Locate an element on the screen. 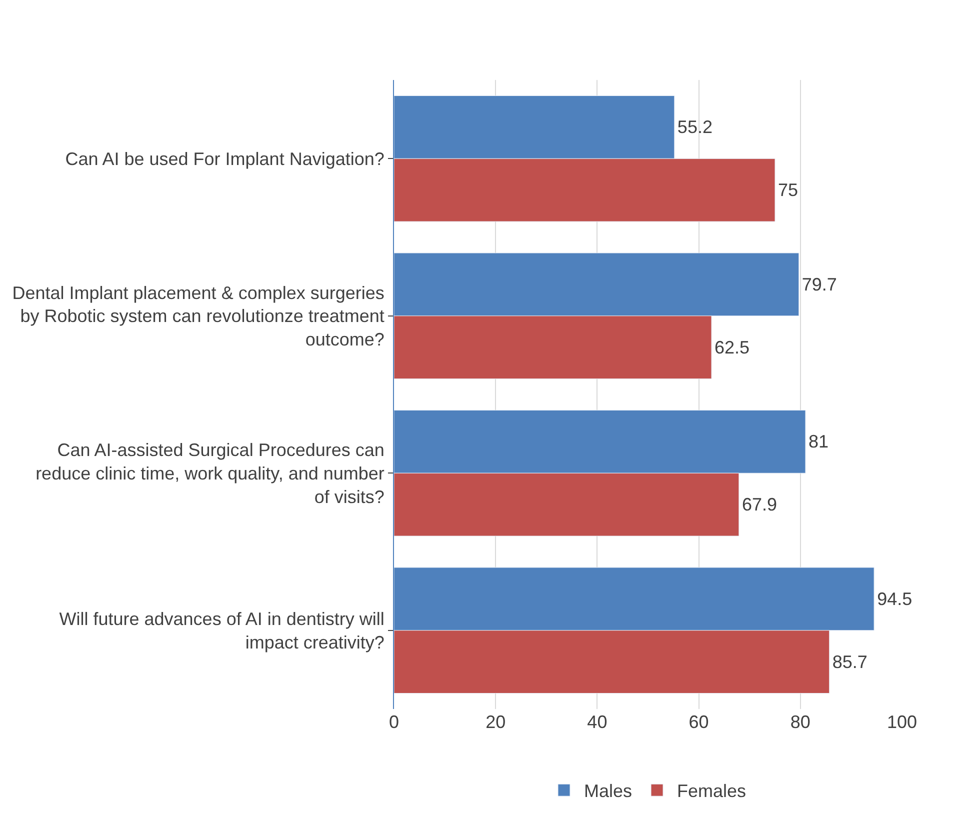 This screenshot has width=962, height=829. legend-label: Males is located at coordinates (608, 791).